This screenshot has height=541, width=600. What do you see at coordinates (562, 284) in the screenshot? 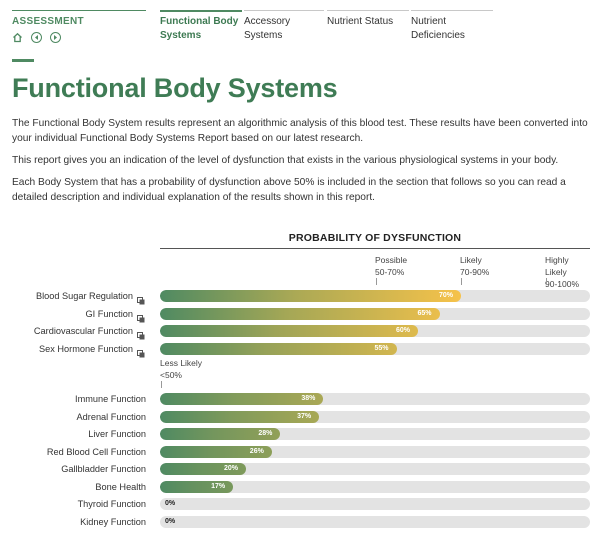
I see `zone-range: 90-100%` at bounding box center [562, 284].